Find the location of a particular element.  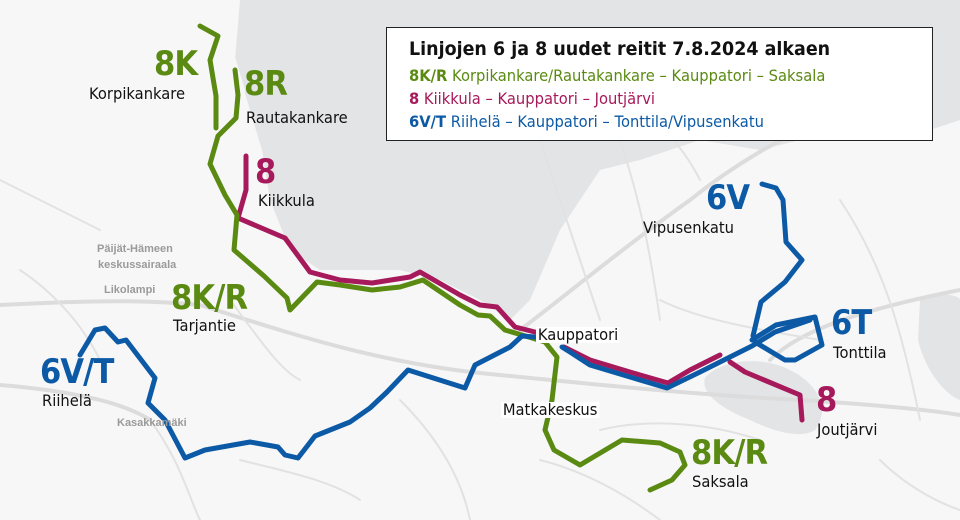

route-6vt-line-east is located at coordinates (686, 354).